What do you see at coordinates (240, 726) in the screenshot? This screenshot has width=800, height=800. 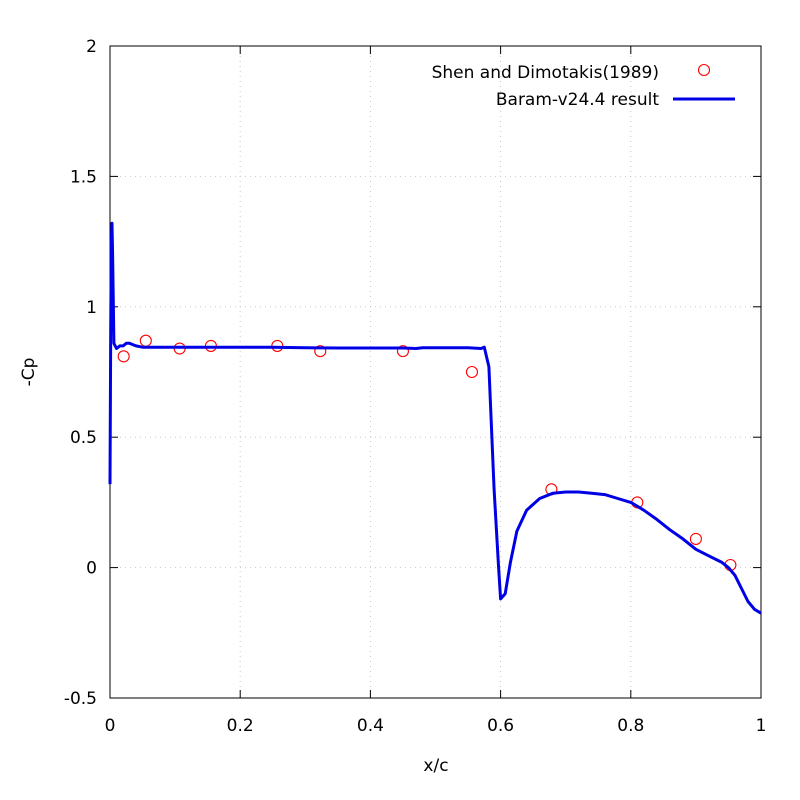 I see `x-tick-label: 0.2` at bounding box center [240, 726].